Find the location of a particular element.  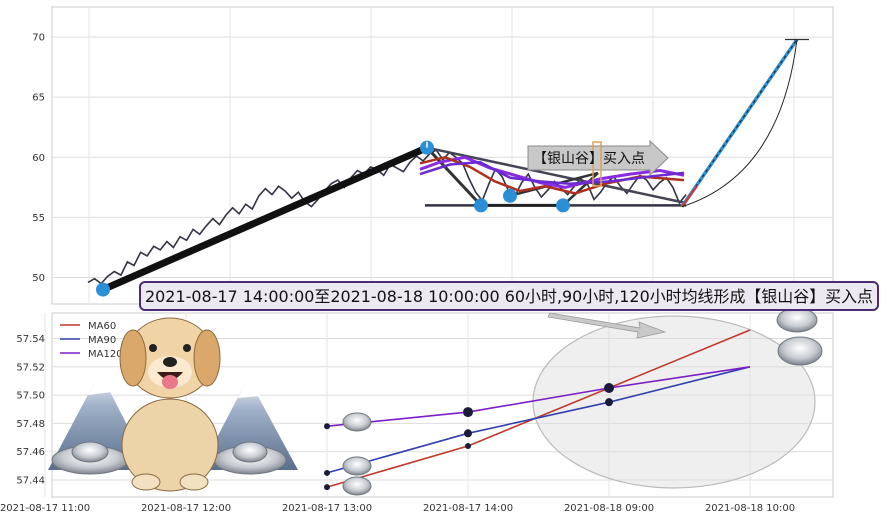

x-tick-label: 2021-08-17 11:00 is located at coordinates (45, 508).